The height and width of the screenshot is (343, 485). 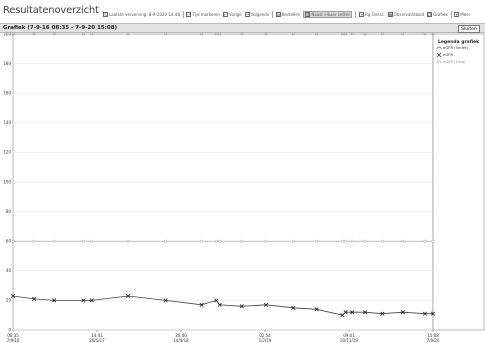 I want to click on x-tick-date: 20/11/19, so click(x=349, y=340).